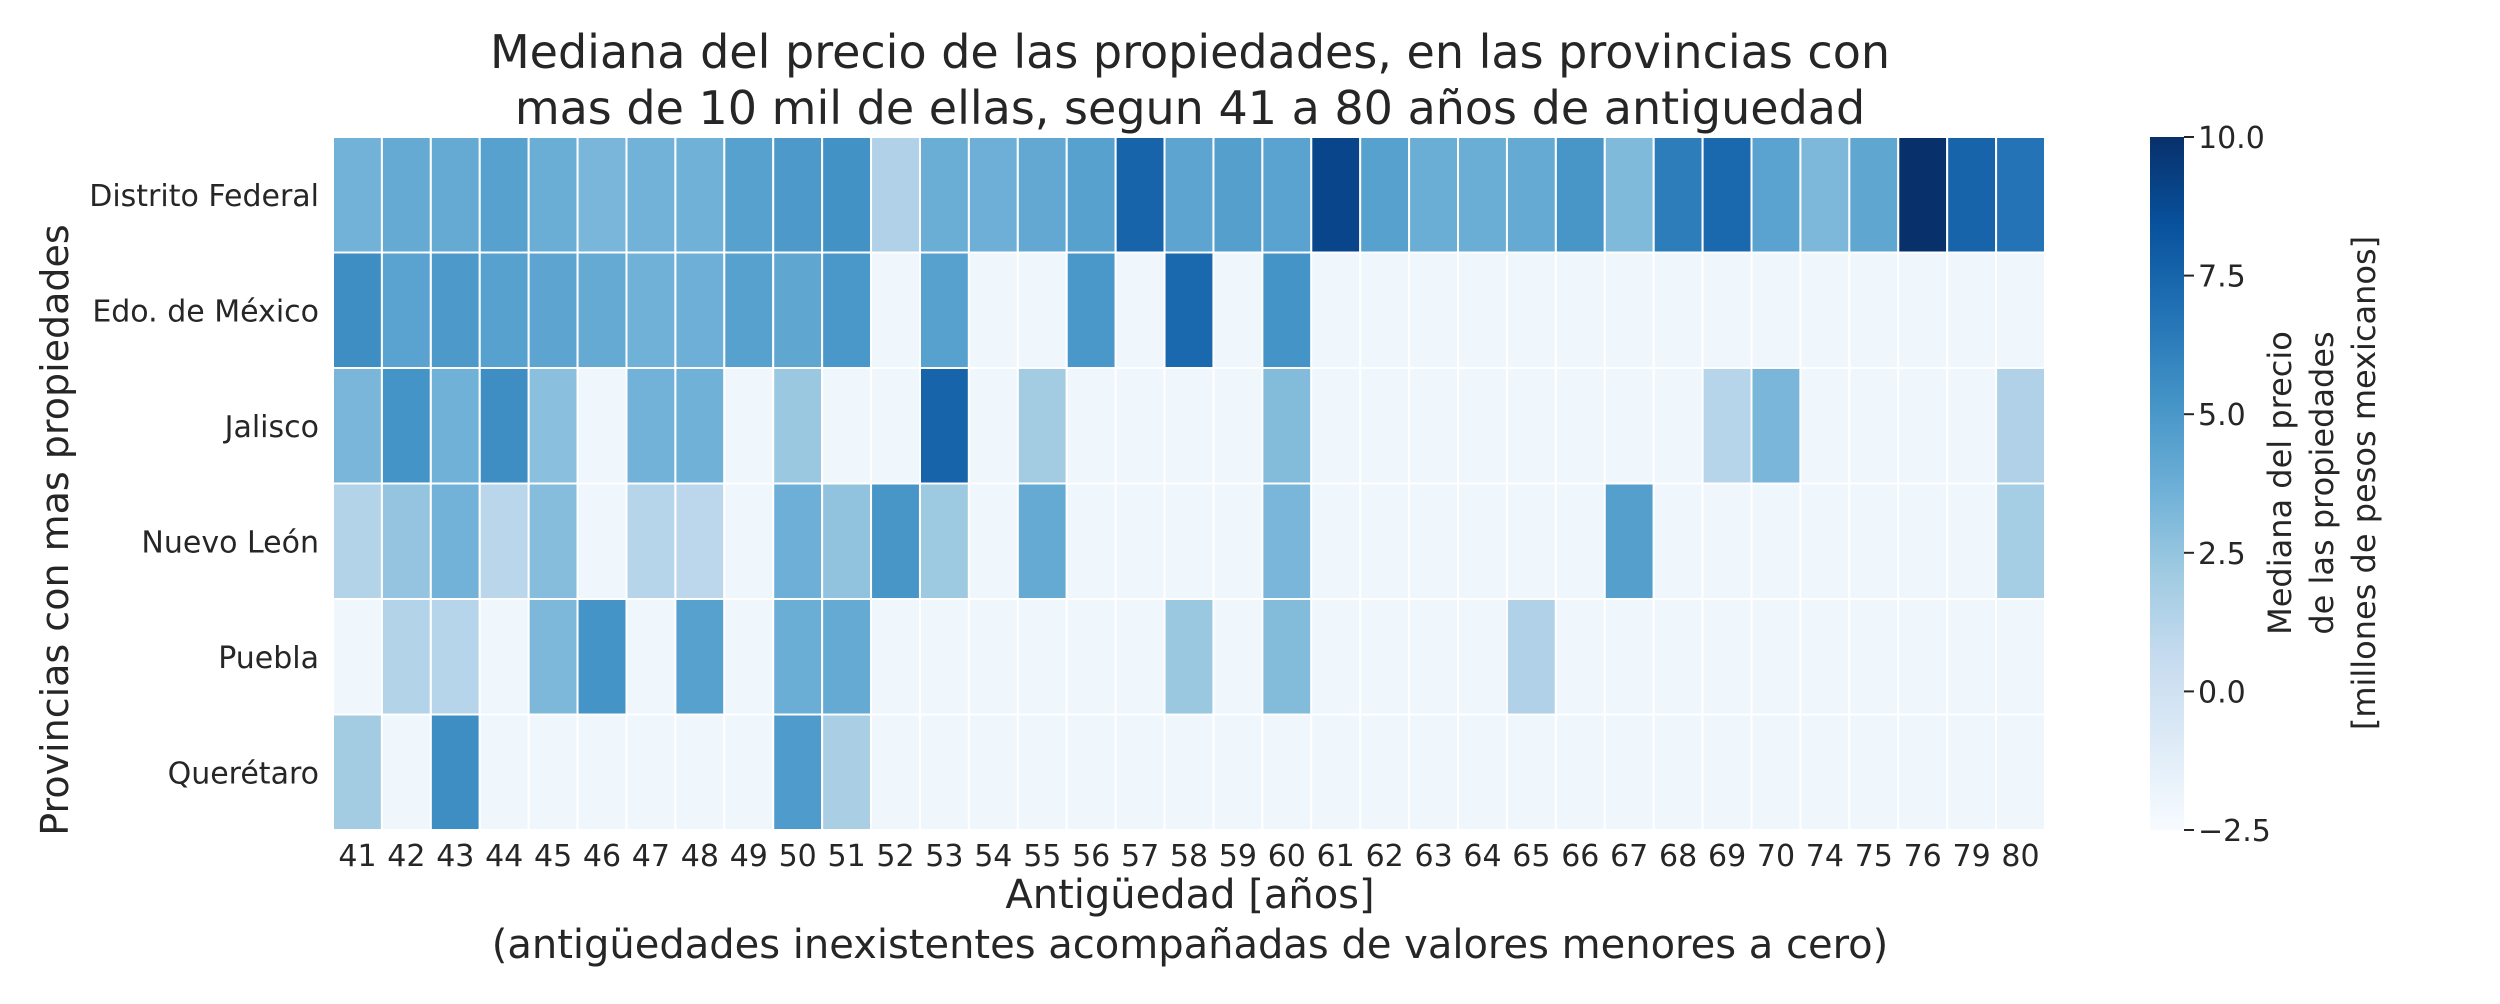 Image resolution: width=2500 pixels, height=1004 pixels. What do you see at coordinates (230, 542) in the screenshot?
I see `y-tick-label: Nuevo León` at bounding box center [230, 542].